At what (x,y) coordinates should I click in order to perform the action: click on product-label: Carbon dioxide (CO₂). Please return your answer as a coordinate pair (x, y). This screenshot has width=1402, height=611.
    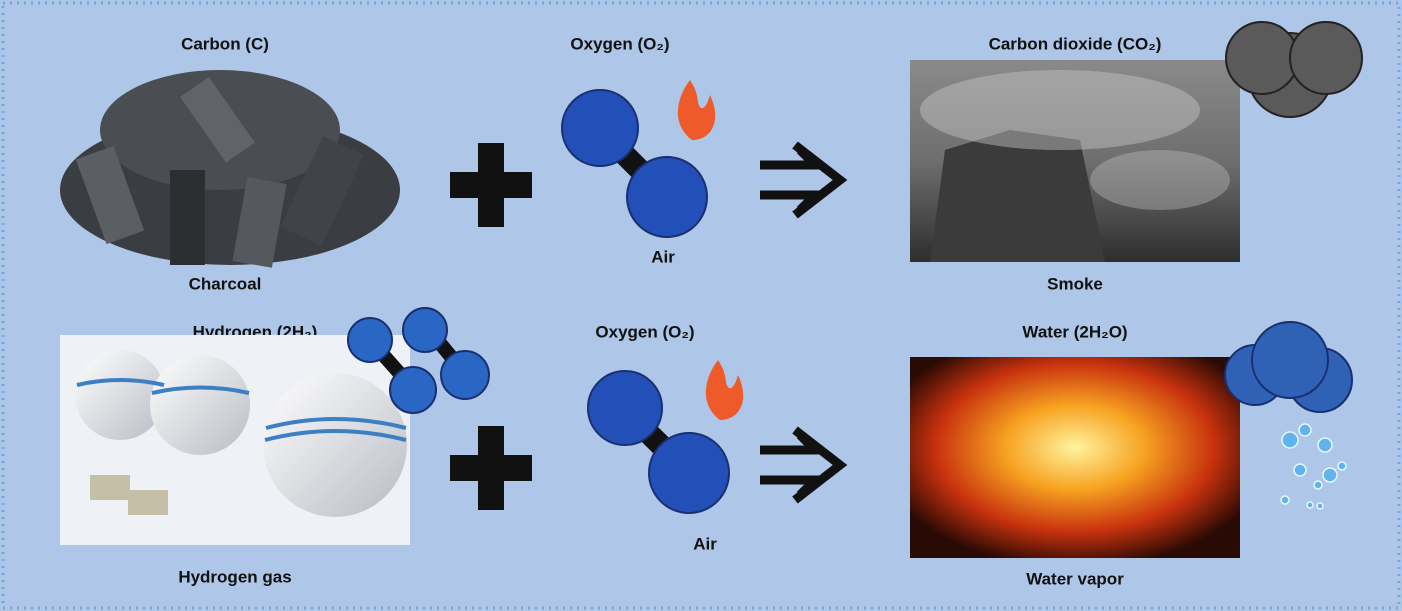
    Looking at the image, I should click on (1075, 43).